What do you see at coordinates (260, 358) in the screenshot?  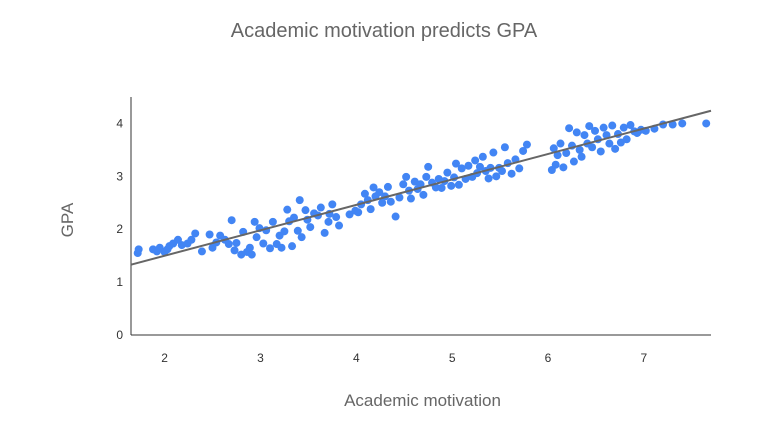 I see `x-tick-label: 3` at bounding box center [260, 358].